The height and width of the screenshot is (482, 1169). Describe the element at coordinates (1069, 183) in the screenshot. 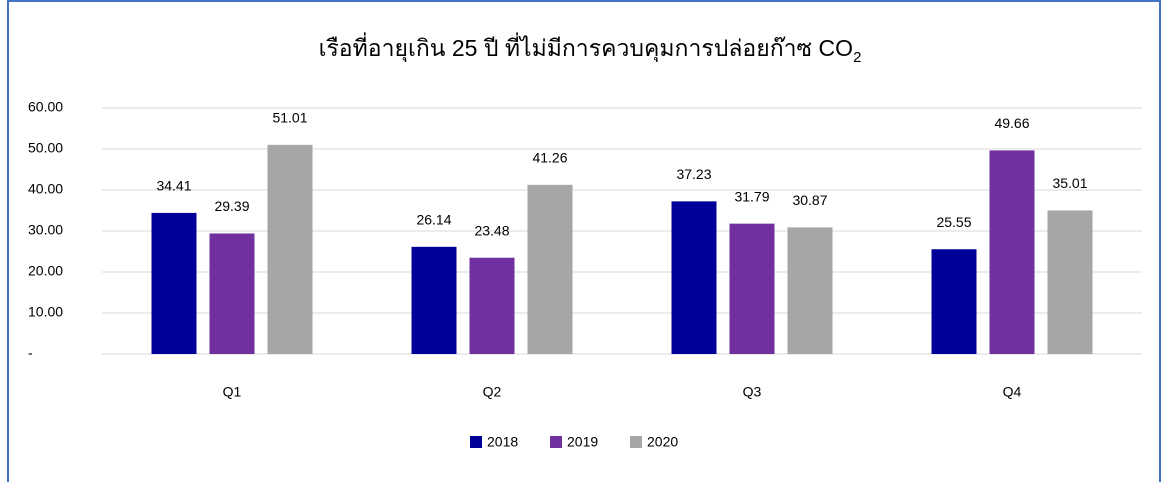

I see `value-label: 35.01` at that location.